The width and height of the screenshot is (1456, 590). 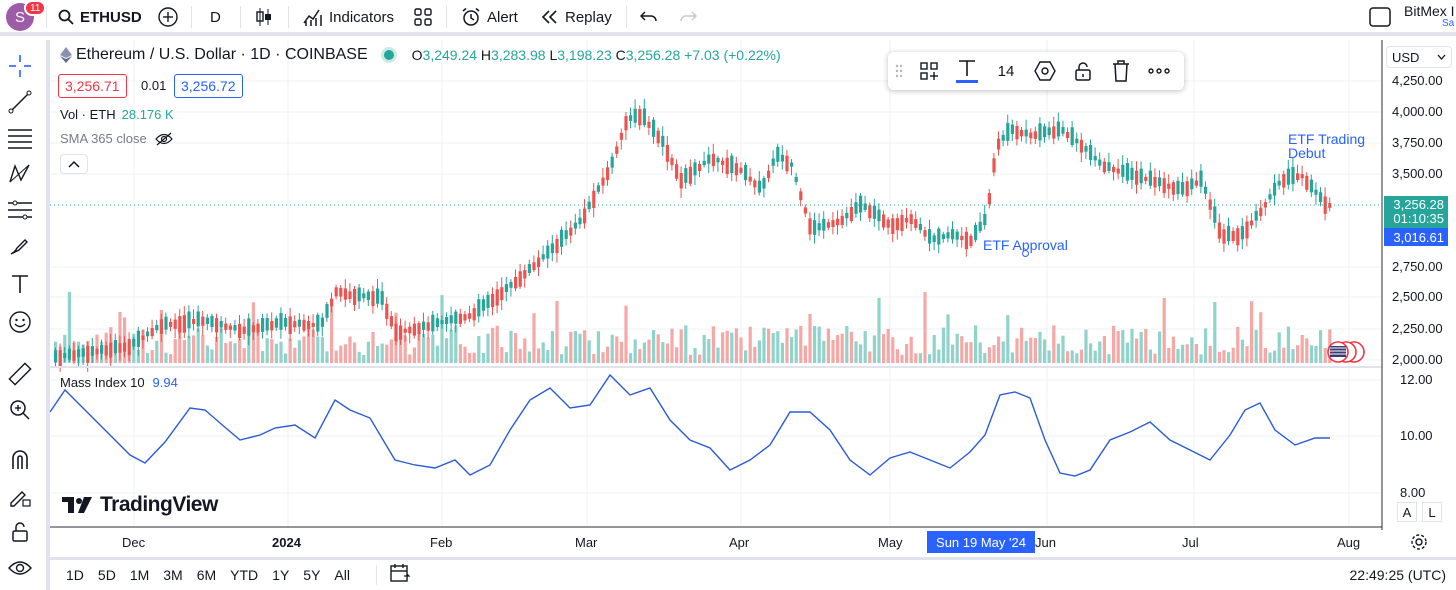 I want to click on magnet-tool, so click(x=20, y=460).